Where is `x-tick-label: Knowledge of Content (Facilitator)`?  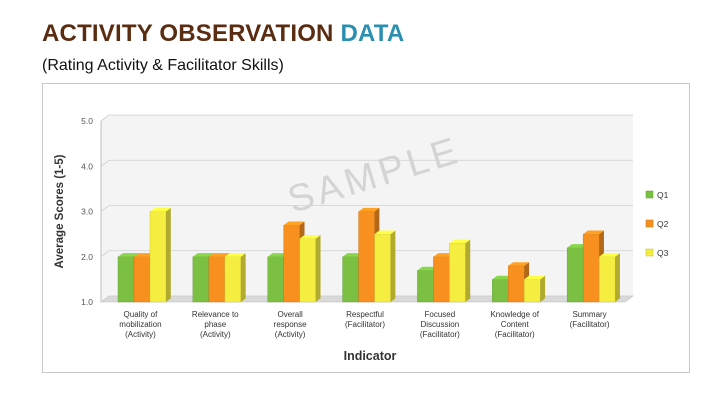
x-tick-label: Knowledge of Content (Facilitator) is located at coordinates (514, 324).